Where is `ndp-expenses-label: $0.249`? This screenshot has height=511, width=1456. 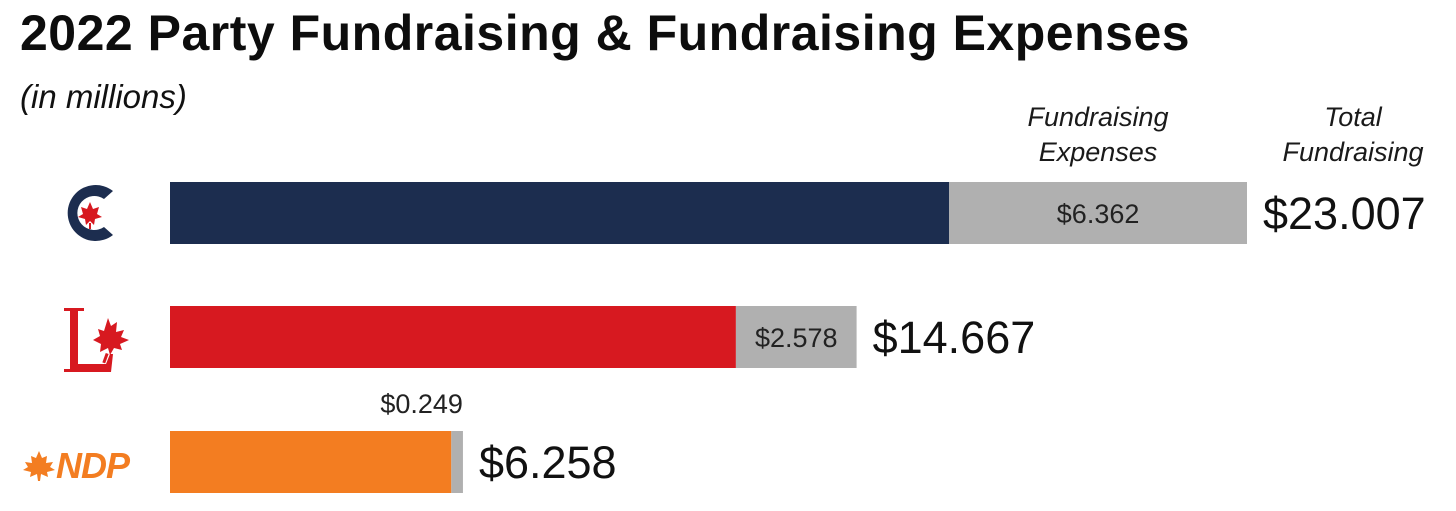
ndp-expenses-label: $0.249 is located at coordinates (421, 404).